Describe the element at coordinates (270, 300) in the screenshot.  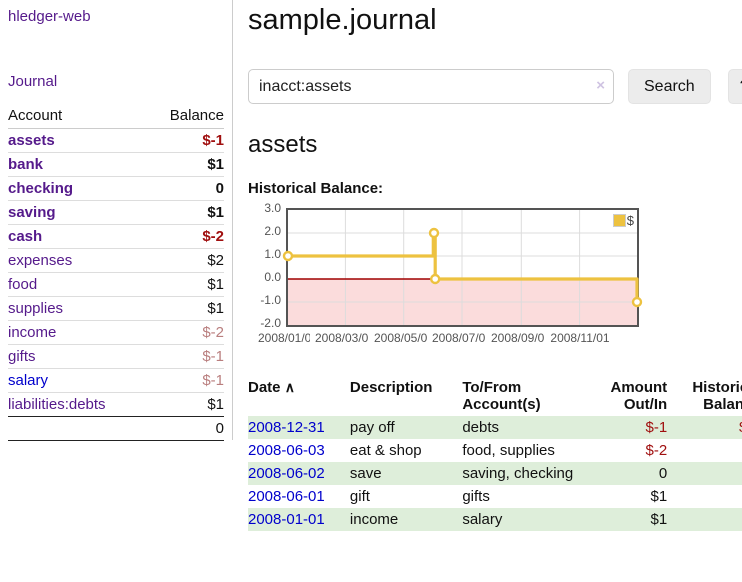
I see `y-tick-label: -1.0` at that location.